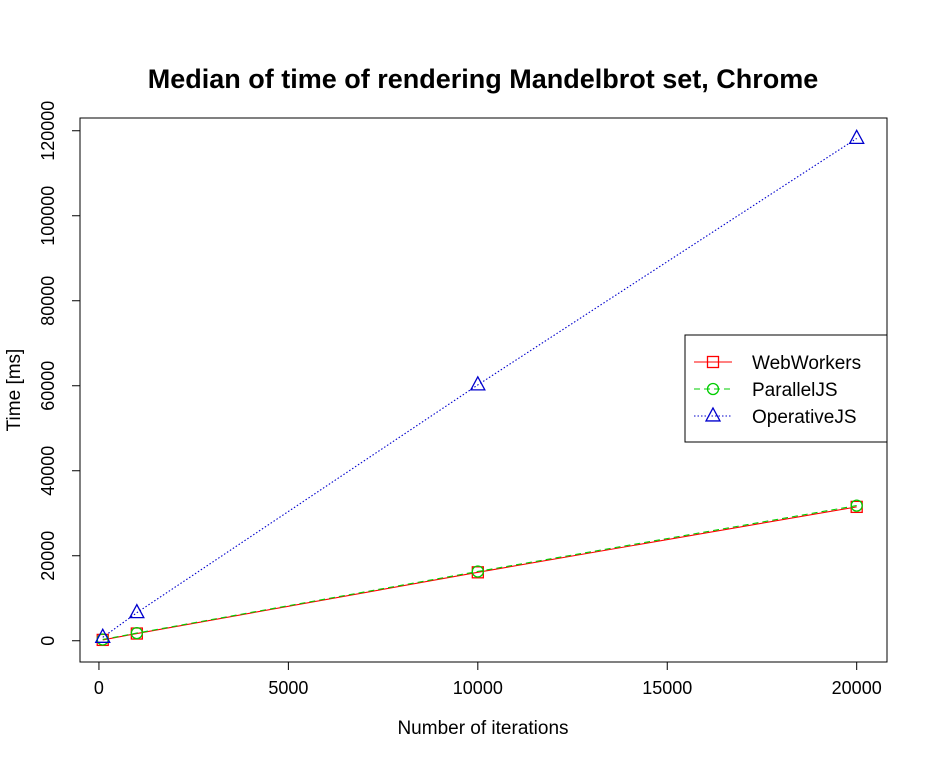 The height and width of the screenshot is (759, 928). What do you see at coordinates (48, 301) in the screenshot?
I see `y-tick-label: 80000` at bounding box center [48, 301].